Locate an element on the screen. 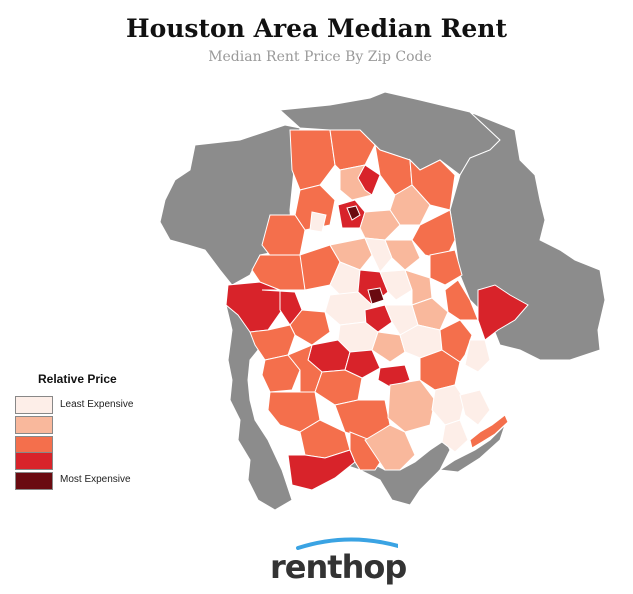 The width and height of the screenshot is (633, 594). legend-swatch-least is located at coordinates (34, 405).